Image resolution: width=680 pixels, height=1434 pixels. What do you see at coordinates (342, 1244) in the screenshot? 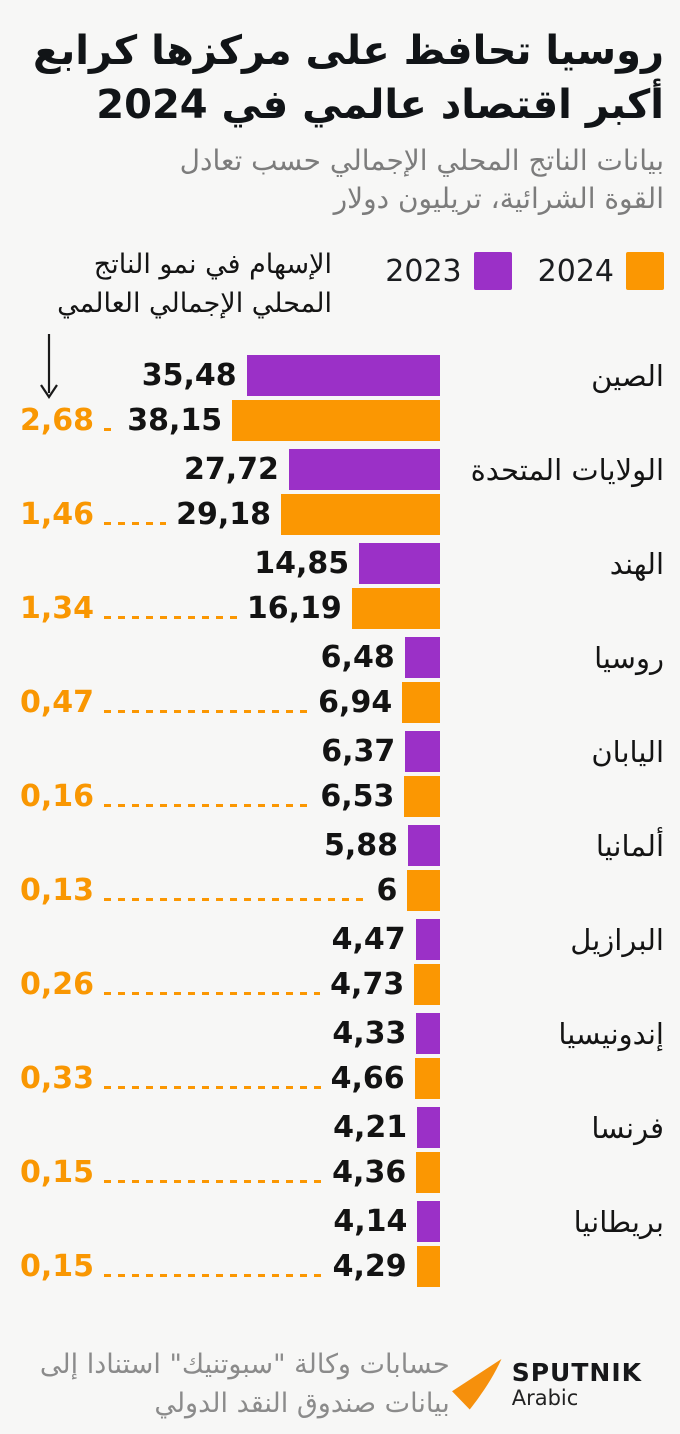
I see `country-group: بريطانيا 4,14 4,29 0,15` at bounding box center [342, 1244].